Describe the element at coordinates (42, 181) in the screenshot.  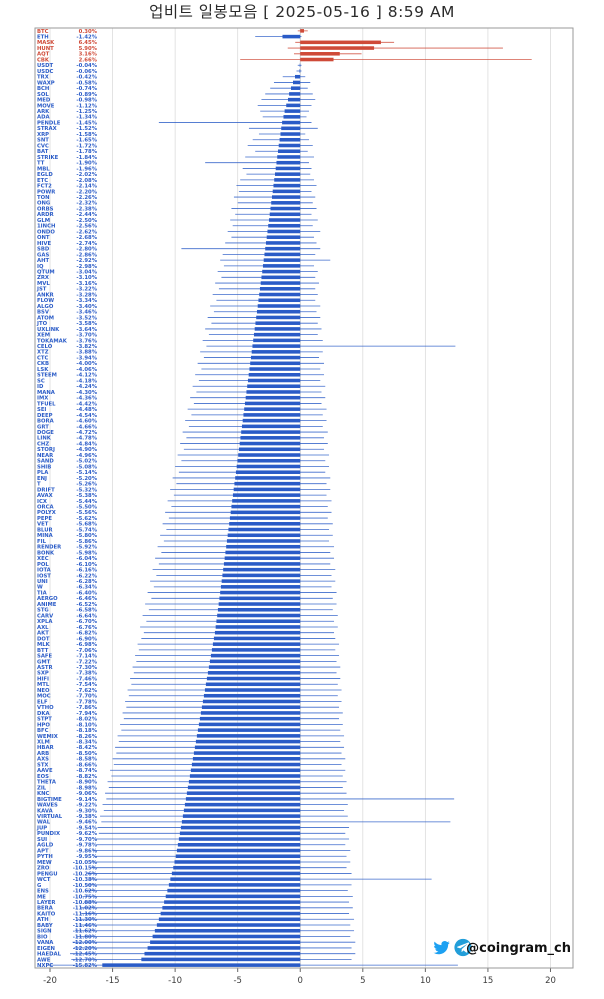
I see `ticker-label: ETC` at that location.